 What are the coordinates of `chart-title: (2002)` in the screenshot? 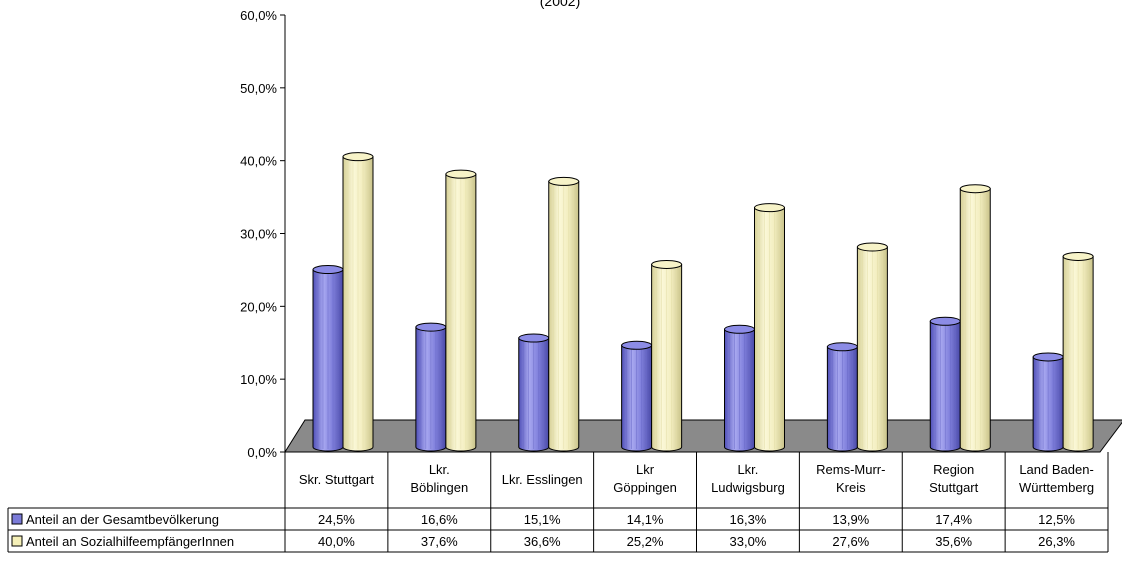 It's located at (560, 4).